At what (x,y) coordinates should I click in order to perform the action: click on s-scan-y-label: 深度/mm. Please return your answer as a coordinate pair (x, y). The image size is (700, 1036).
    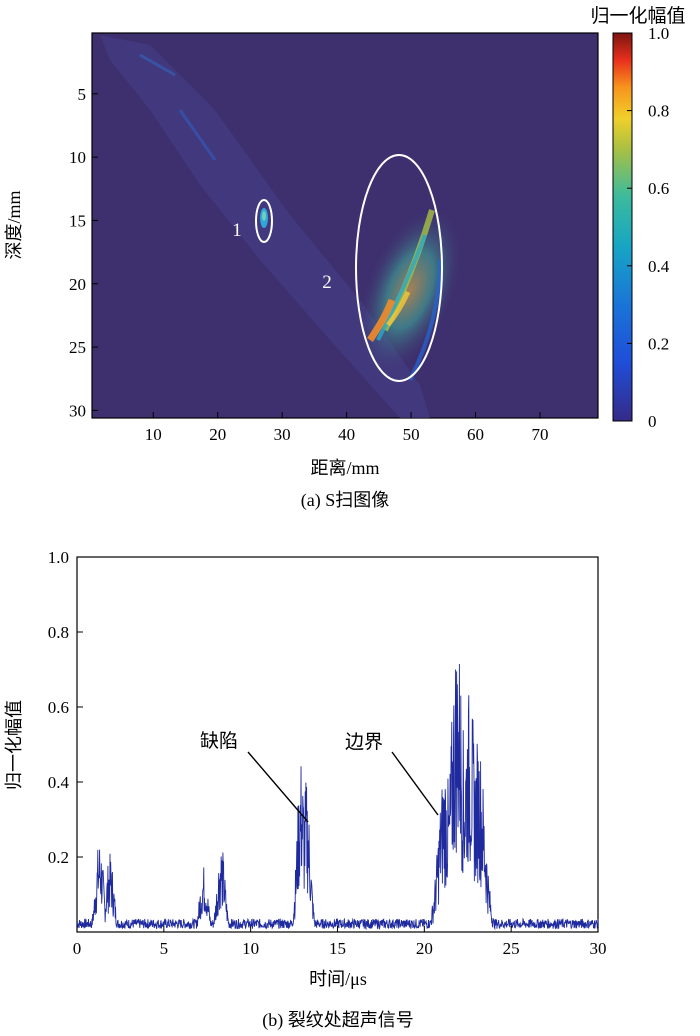
    Looking at the image, I should click on (14, 224).